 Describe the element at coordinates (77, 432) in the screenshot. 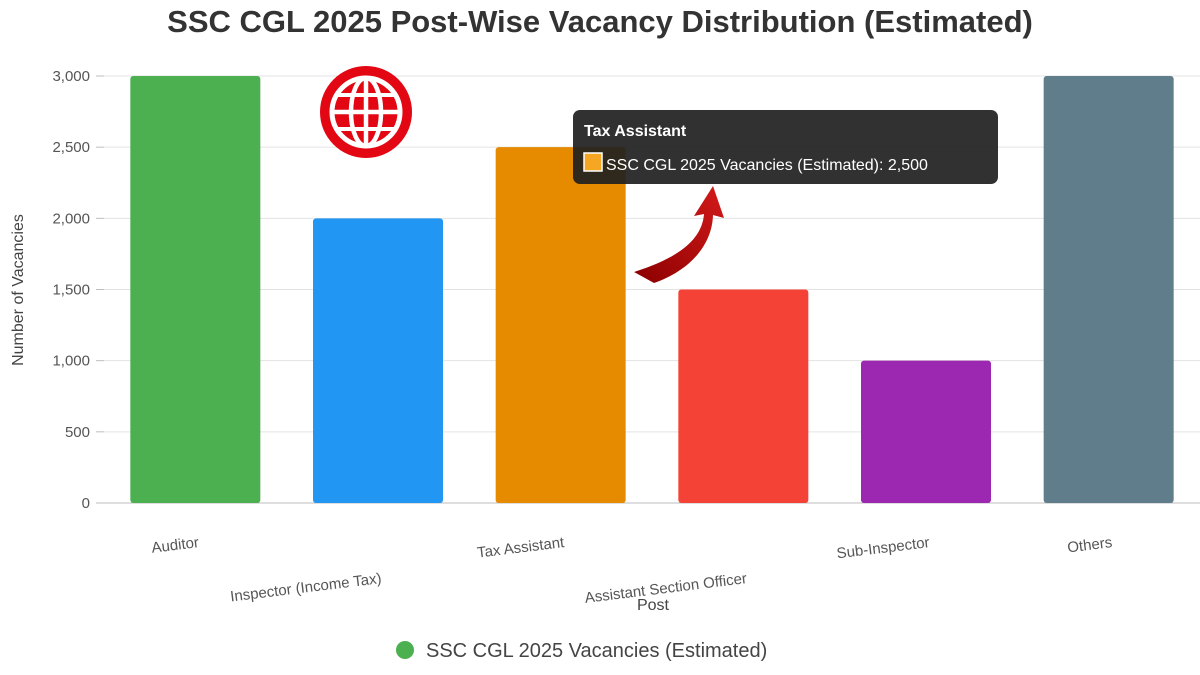

I see `y-tick-label: 500` at that location.